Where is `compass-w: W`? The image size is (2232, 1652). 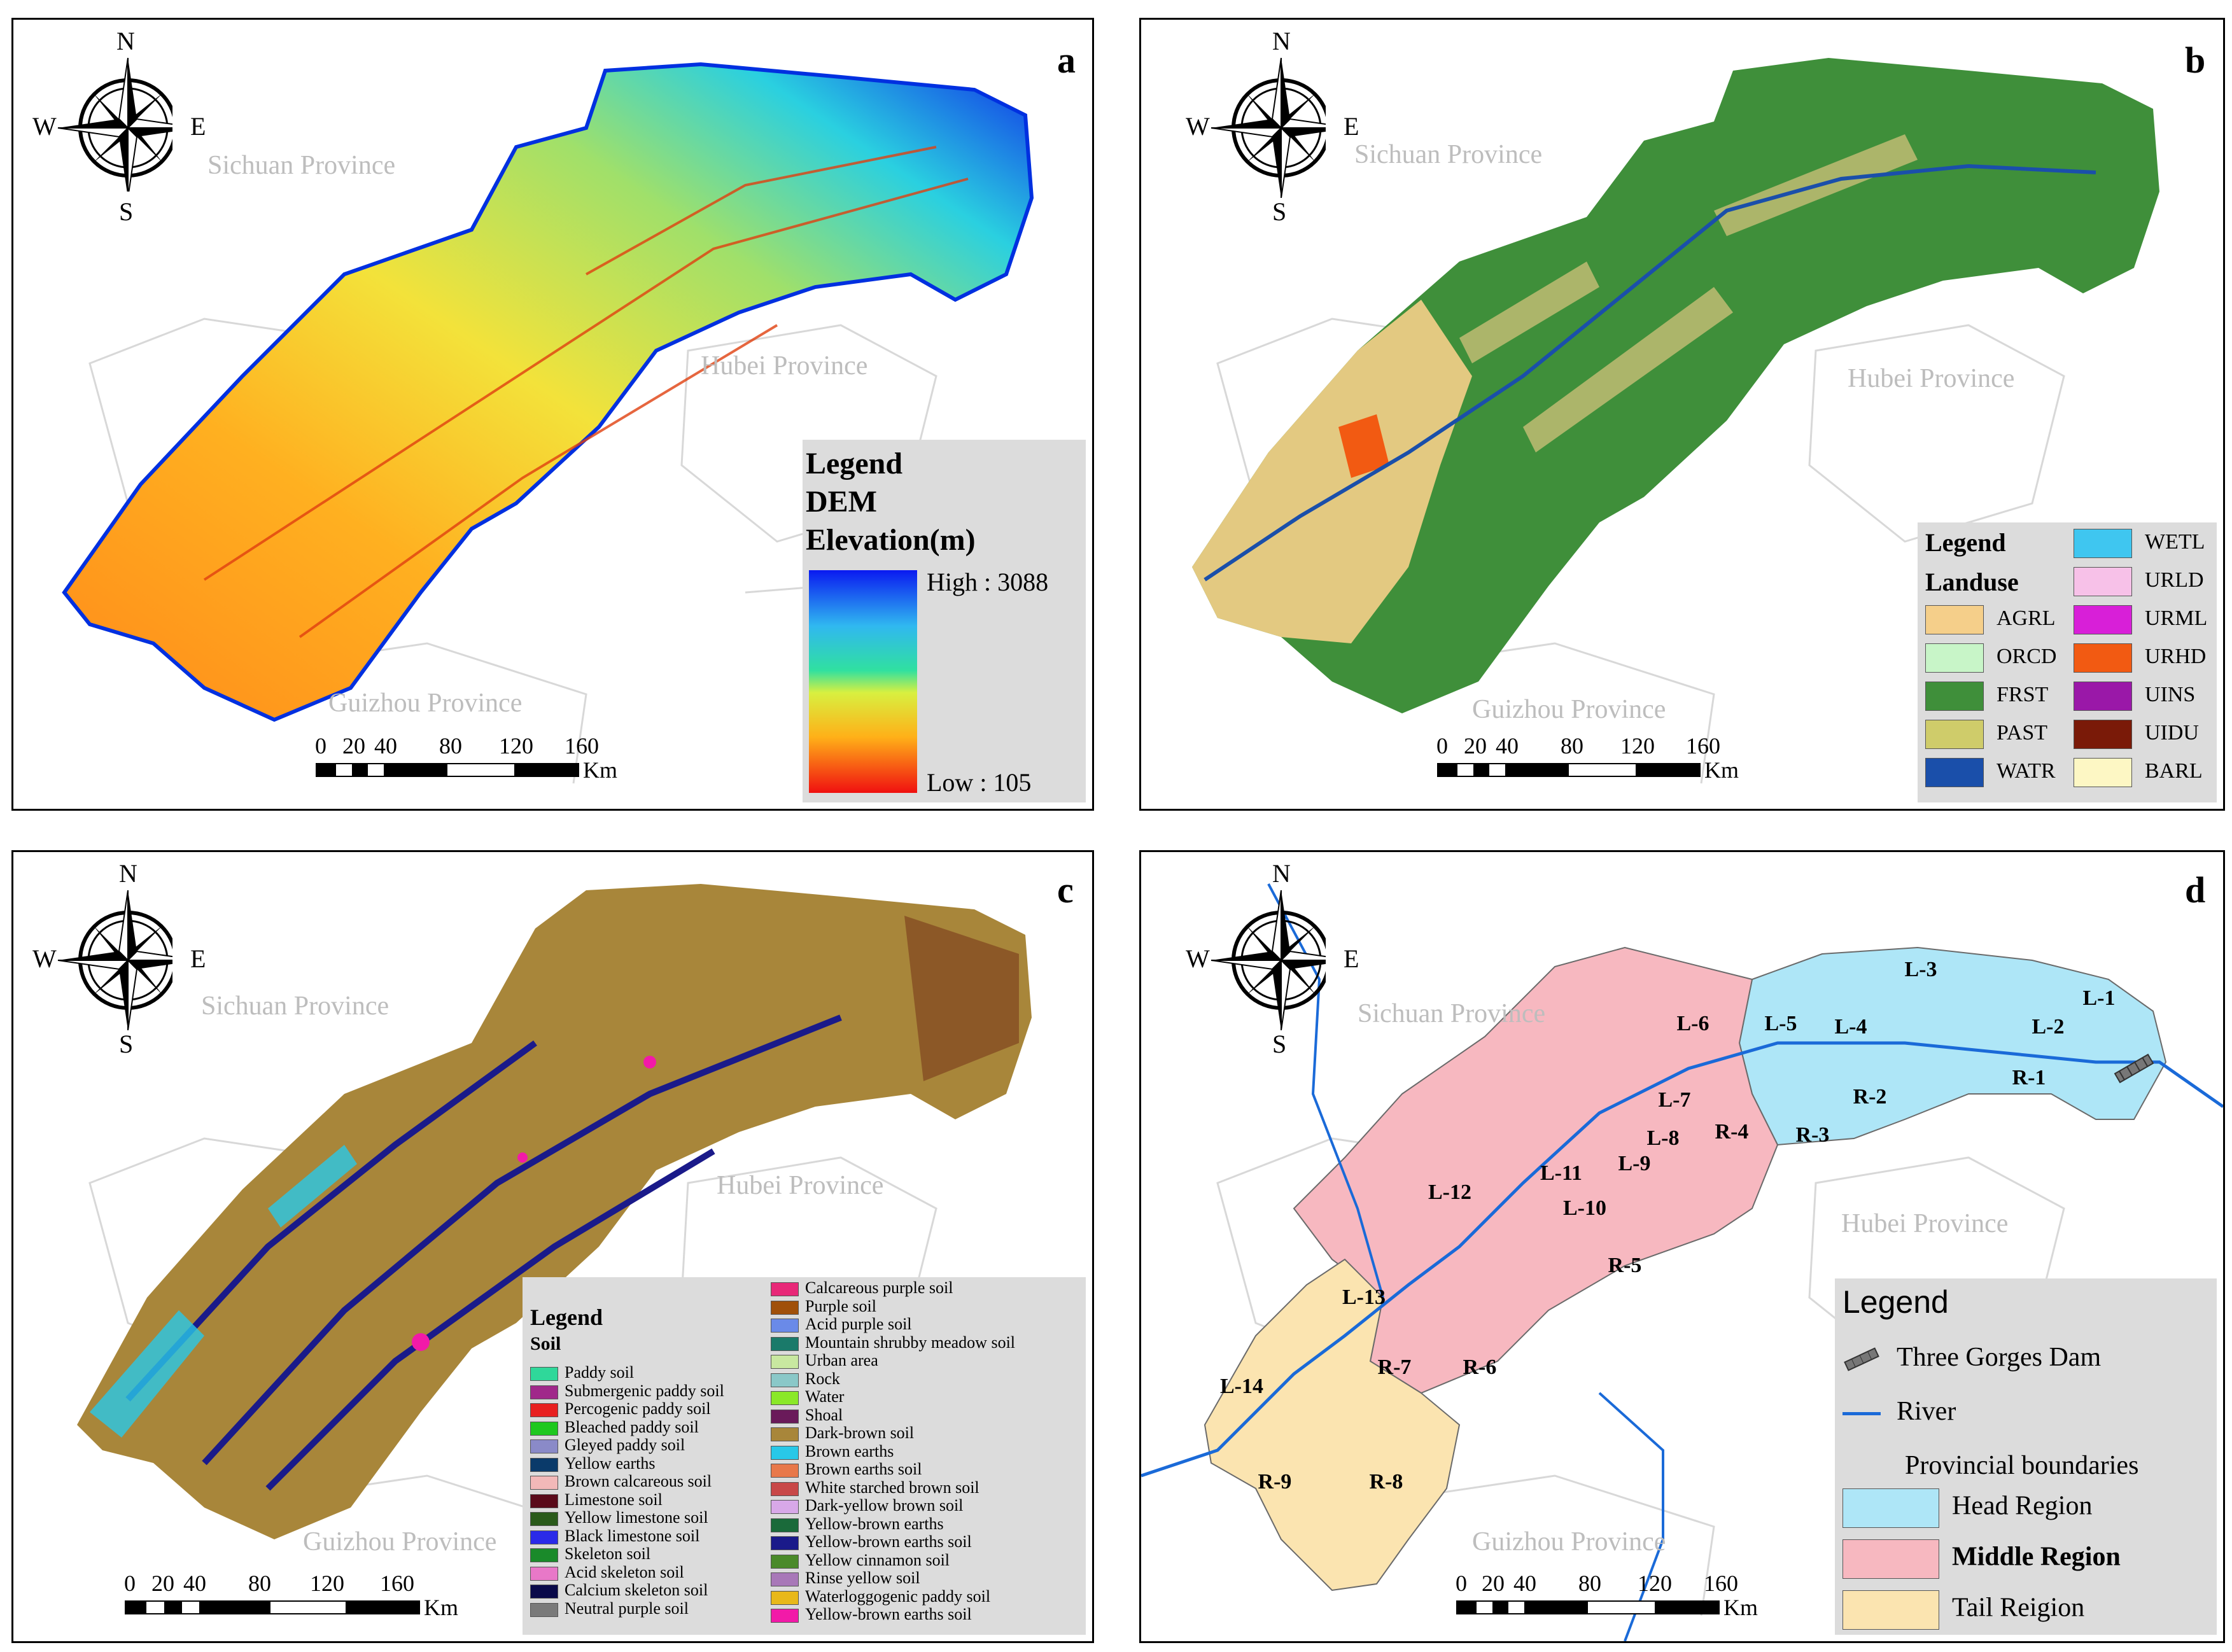
compass-w: W is located at coordinates (1198, 958).